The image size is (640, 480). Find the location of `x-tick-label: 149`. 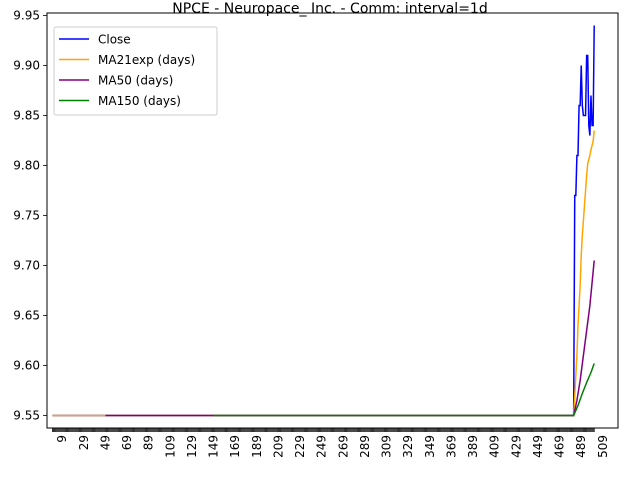

x-tick-label: 149 is located at coordinates (214, 446).